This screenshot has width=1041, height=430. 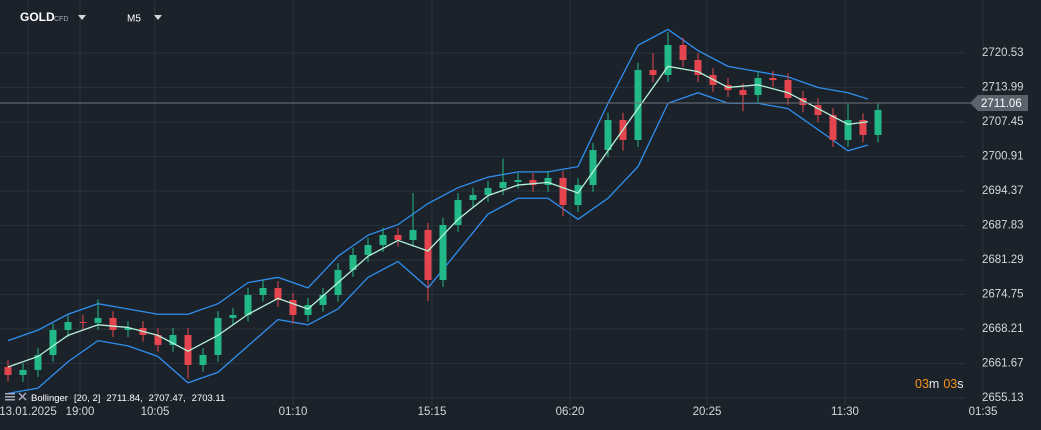 I want to click on countdown-unit: m, so click(x=934, y=384).